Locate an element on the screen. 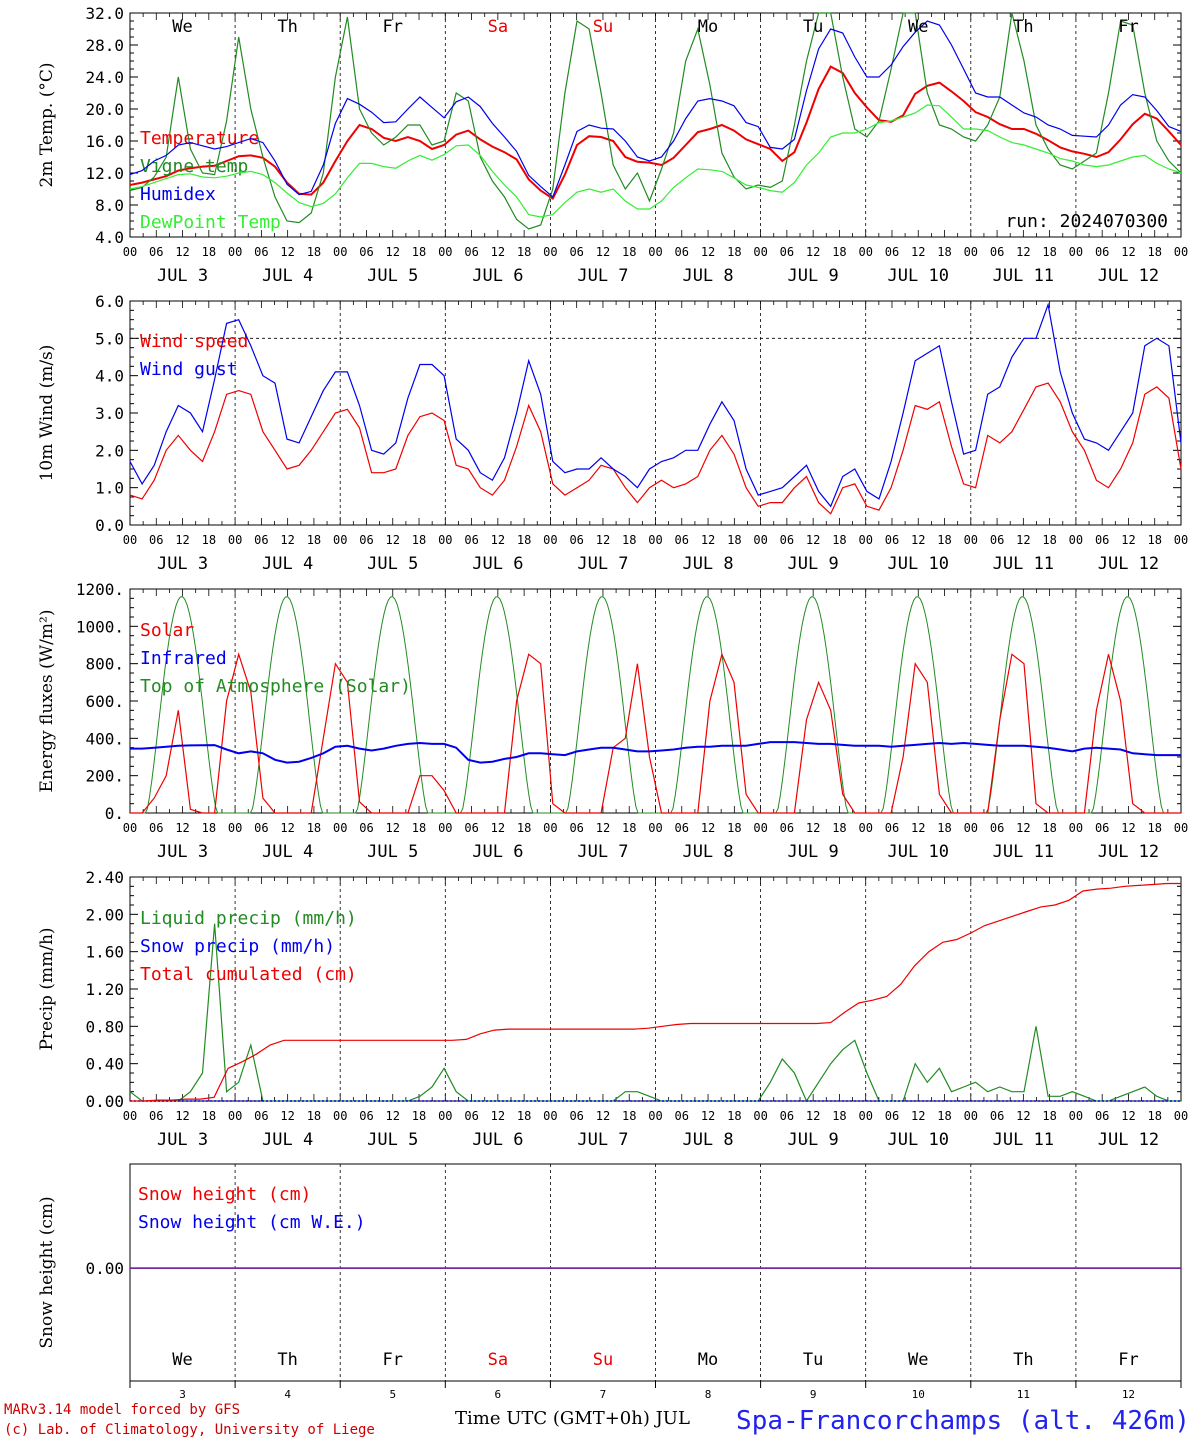  y-tick-label: 1.20 is located at coordinates (104, 989).